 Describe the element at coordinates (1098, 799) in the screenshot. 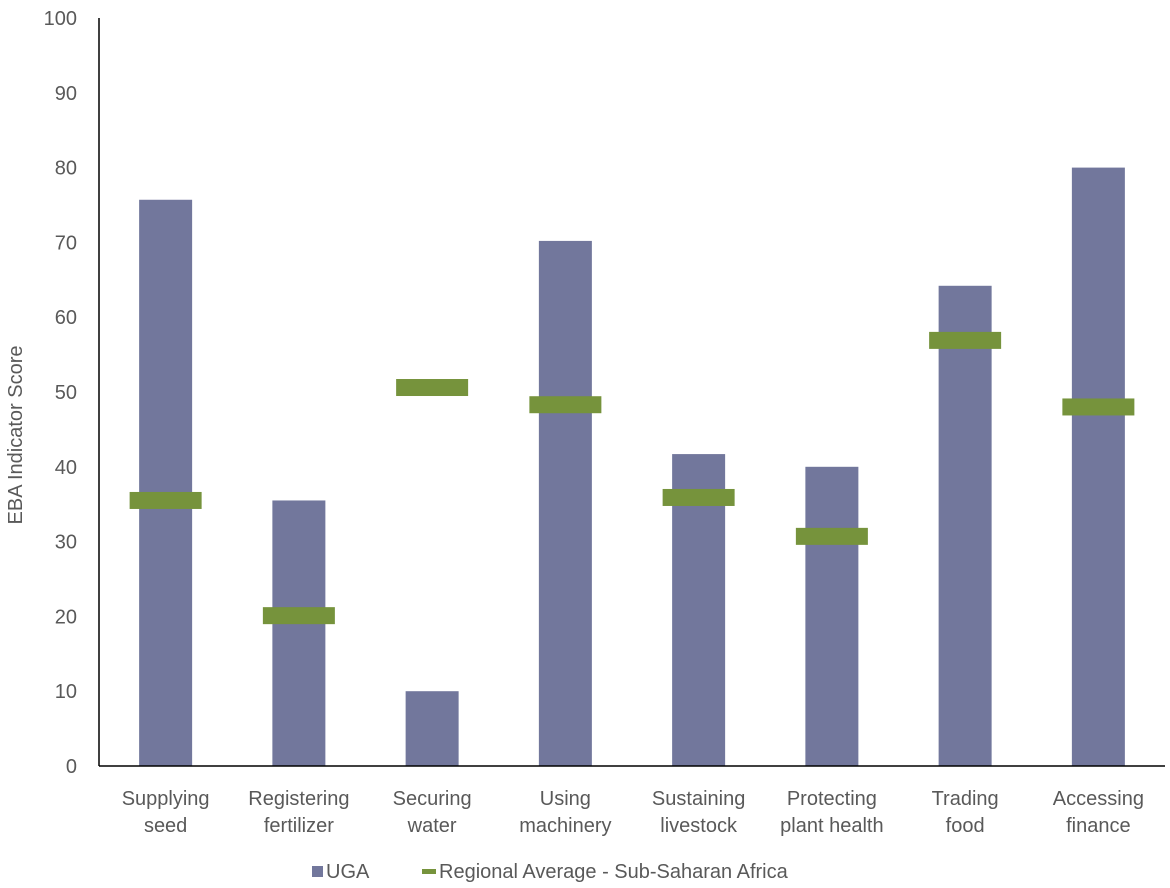

I see `x-tick-label-line: Accessing` at that location.